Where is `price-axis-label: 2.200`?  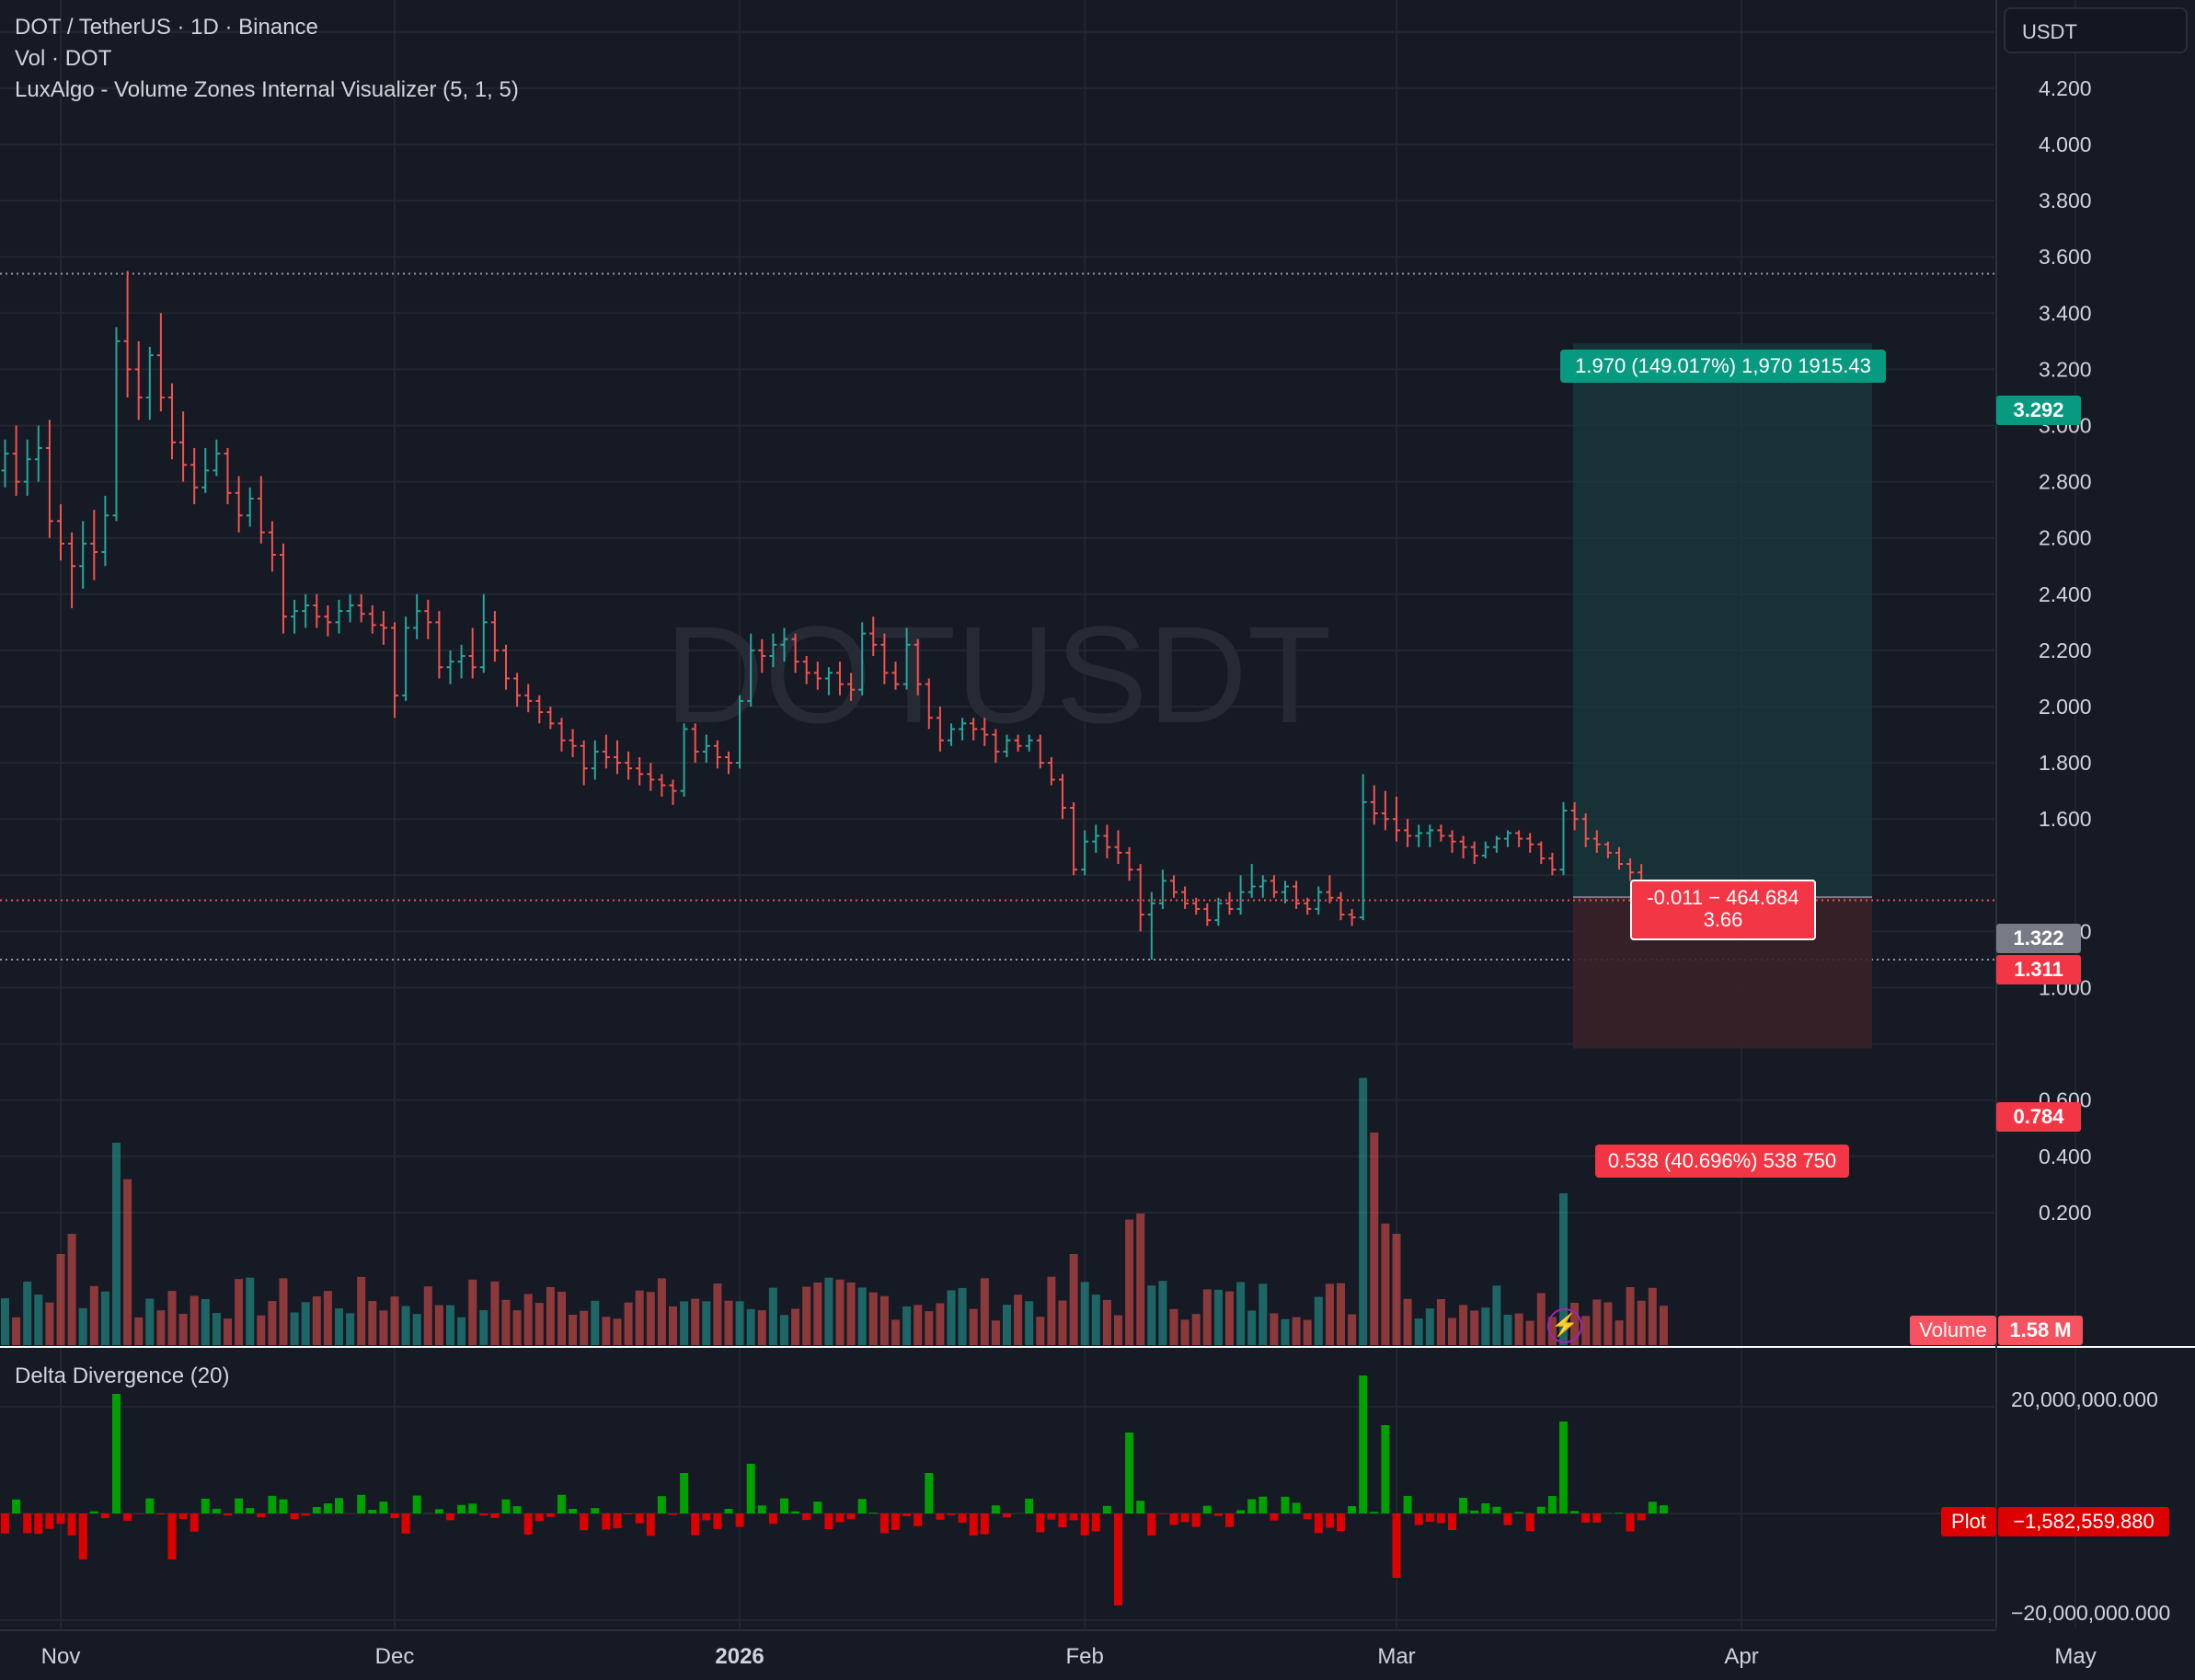 price-axis-label: 2.200 is located at coordinates (2065, 650).